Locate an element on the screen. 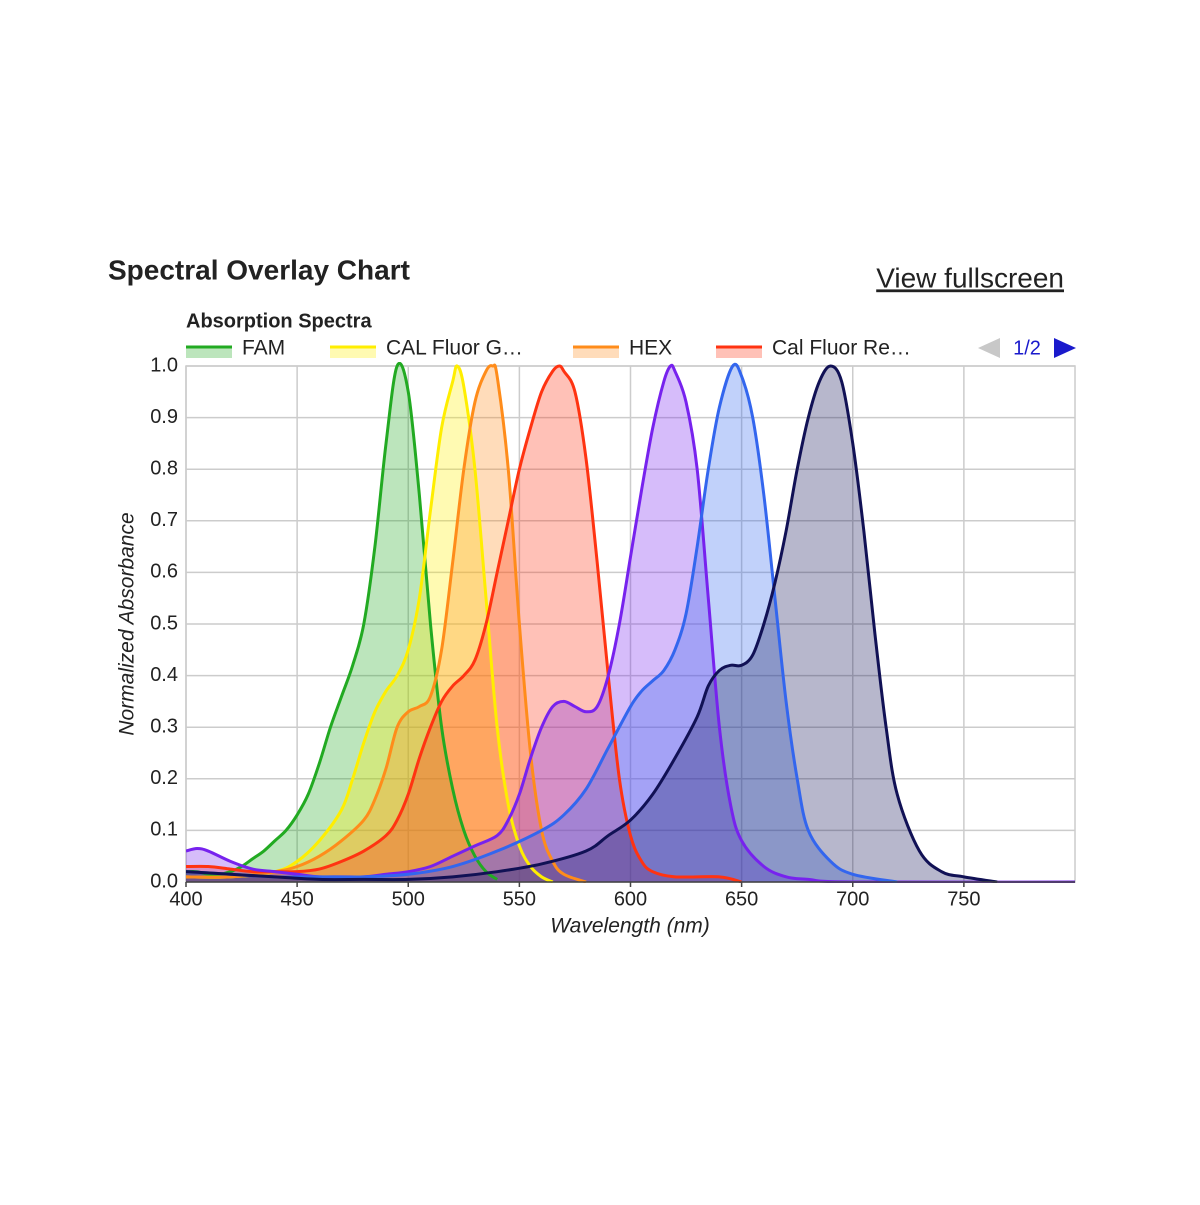 The width and height of the screenshot is (1200, 1205). y-tick-label: 0.4 is located at coordinates (164, 675).